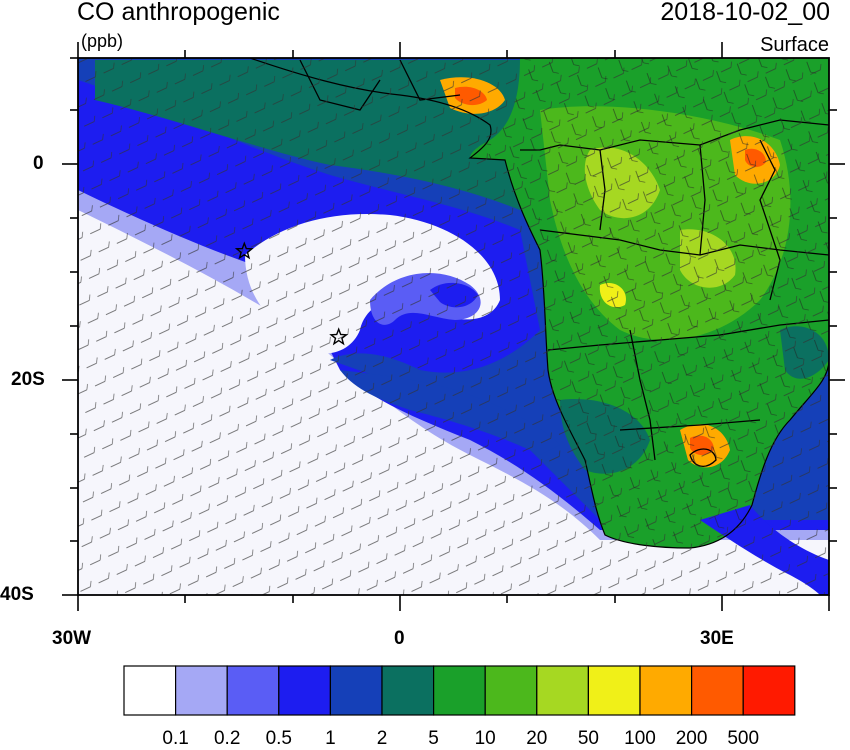 The height and width of the screenshot is (750, 850). Describe the element at coordinates (794, 45) in the screenshot. I see `level-label: Surface` at that location.